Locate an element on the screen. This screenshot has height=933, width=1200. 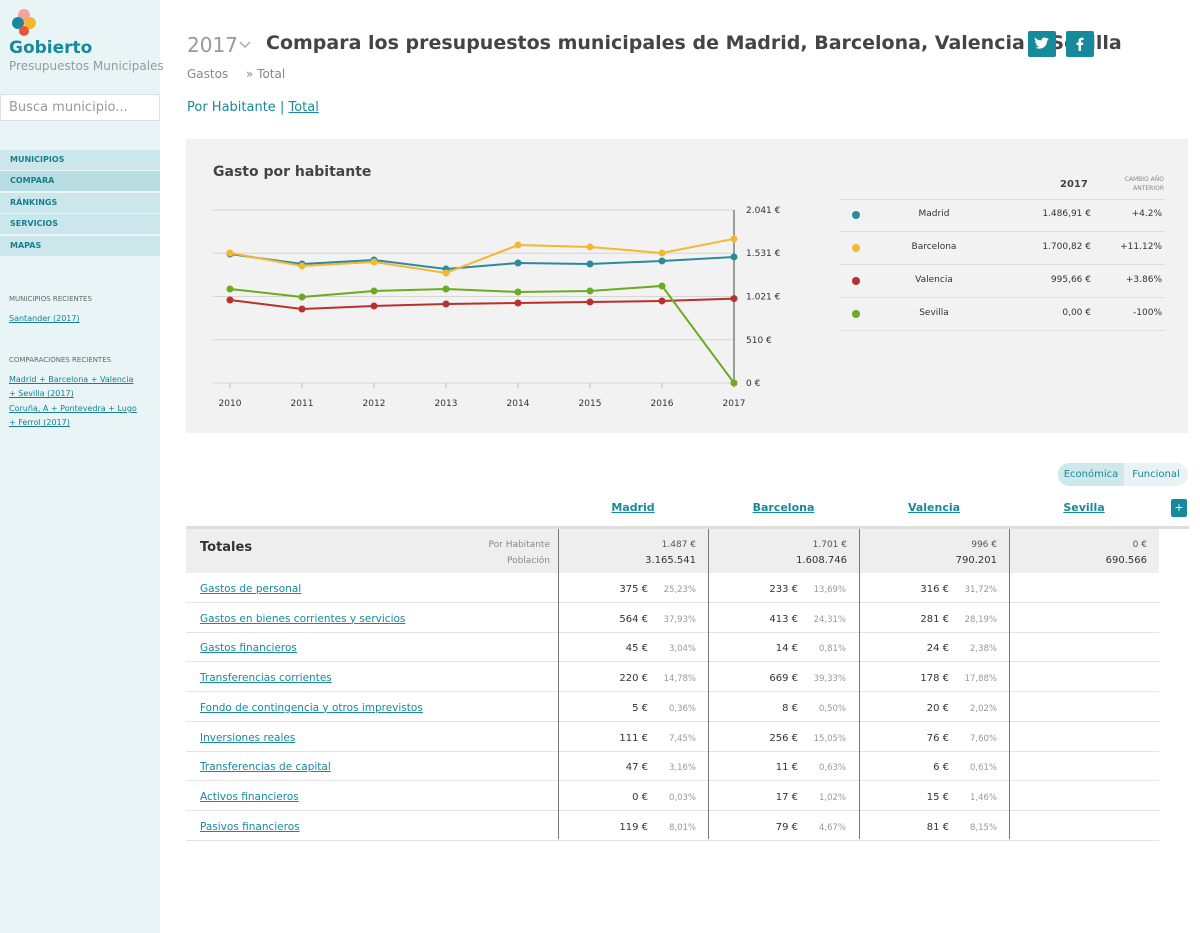
share: 1,46% is located at coordinates (983, 797).